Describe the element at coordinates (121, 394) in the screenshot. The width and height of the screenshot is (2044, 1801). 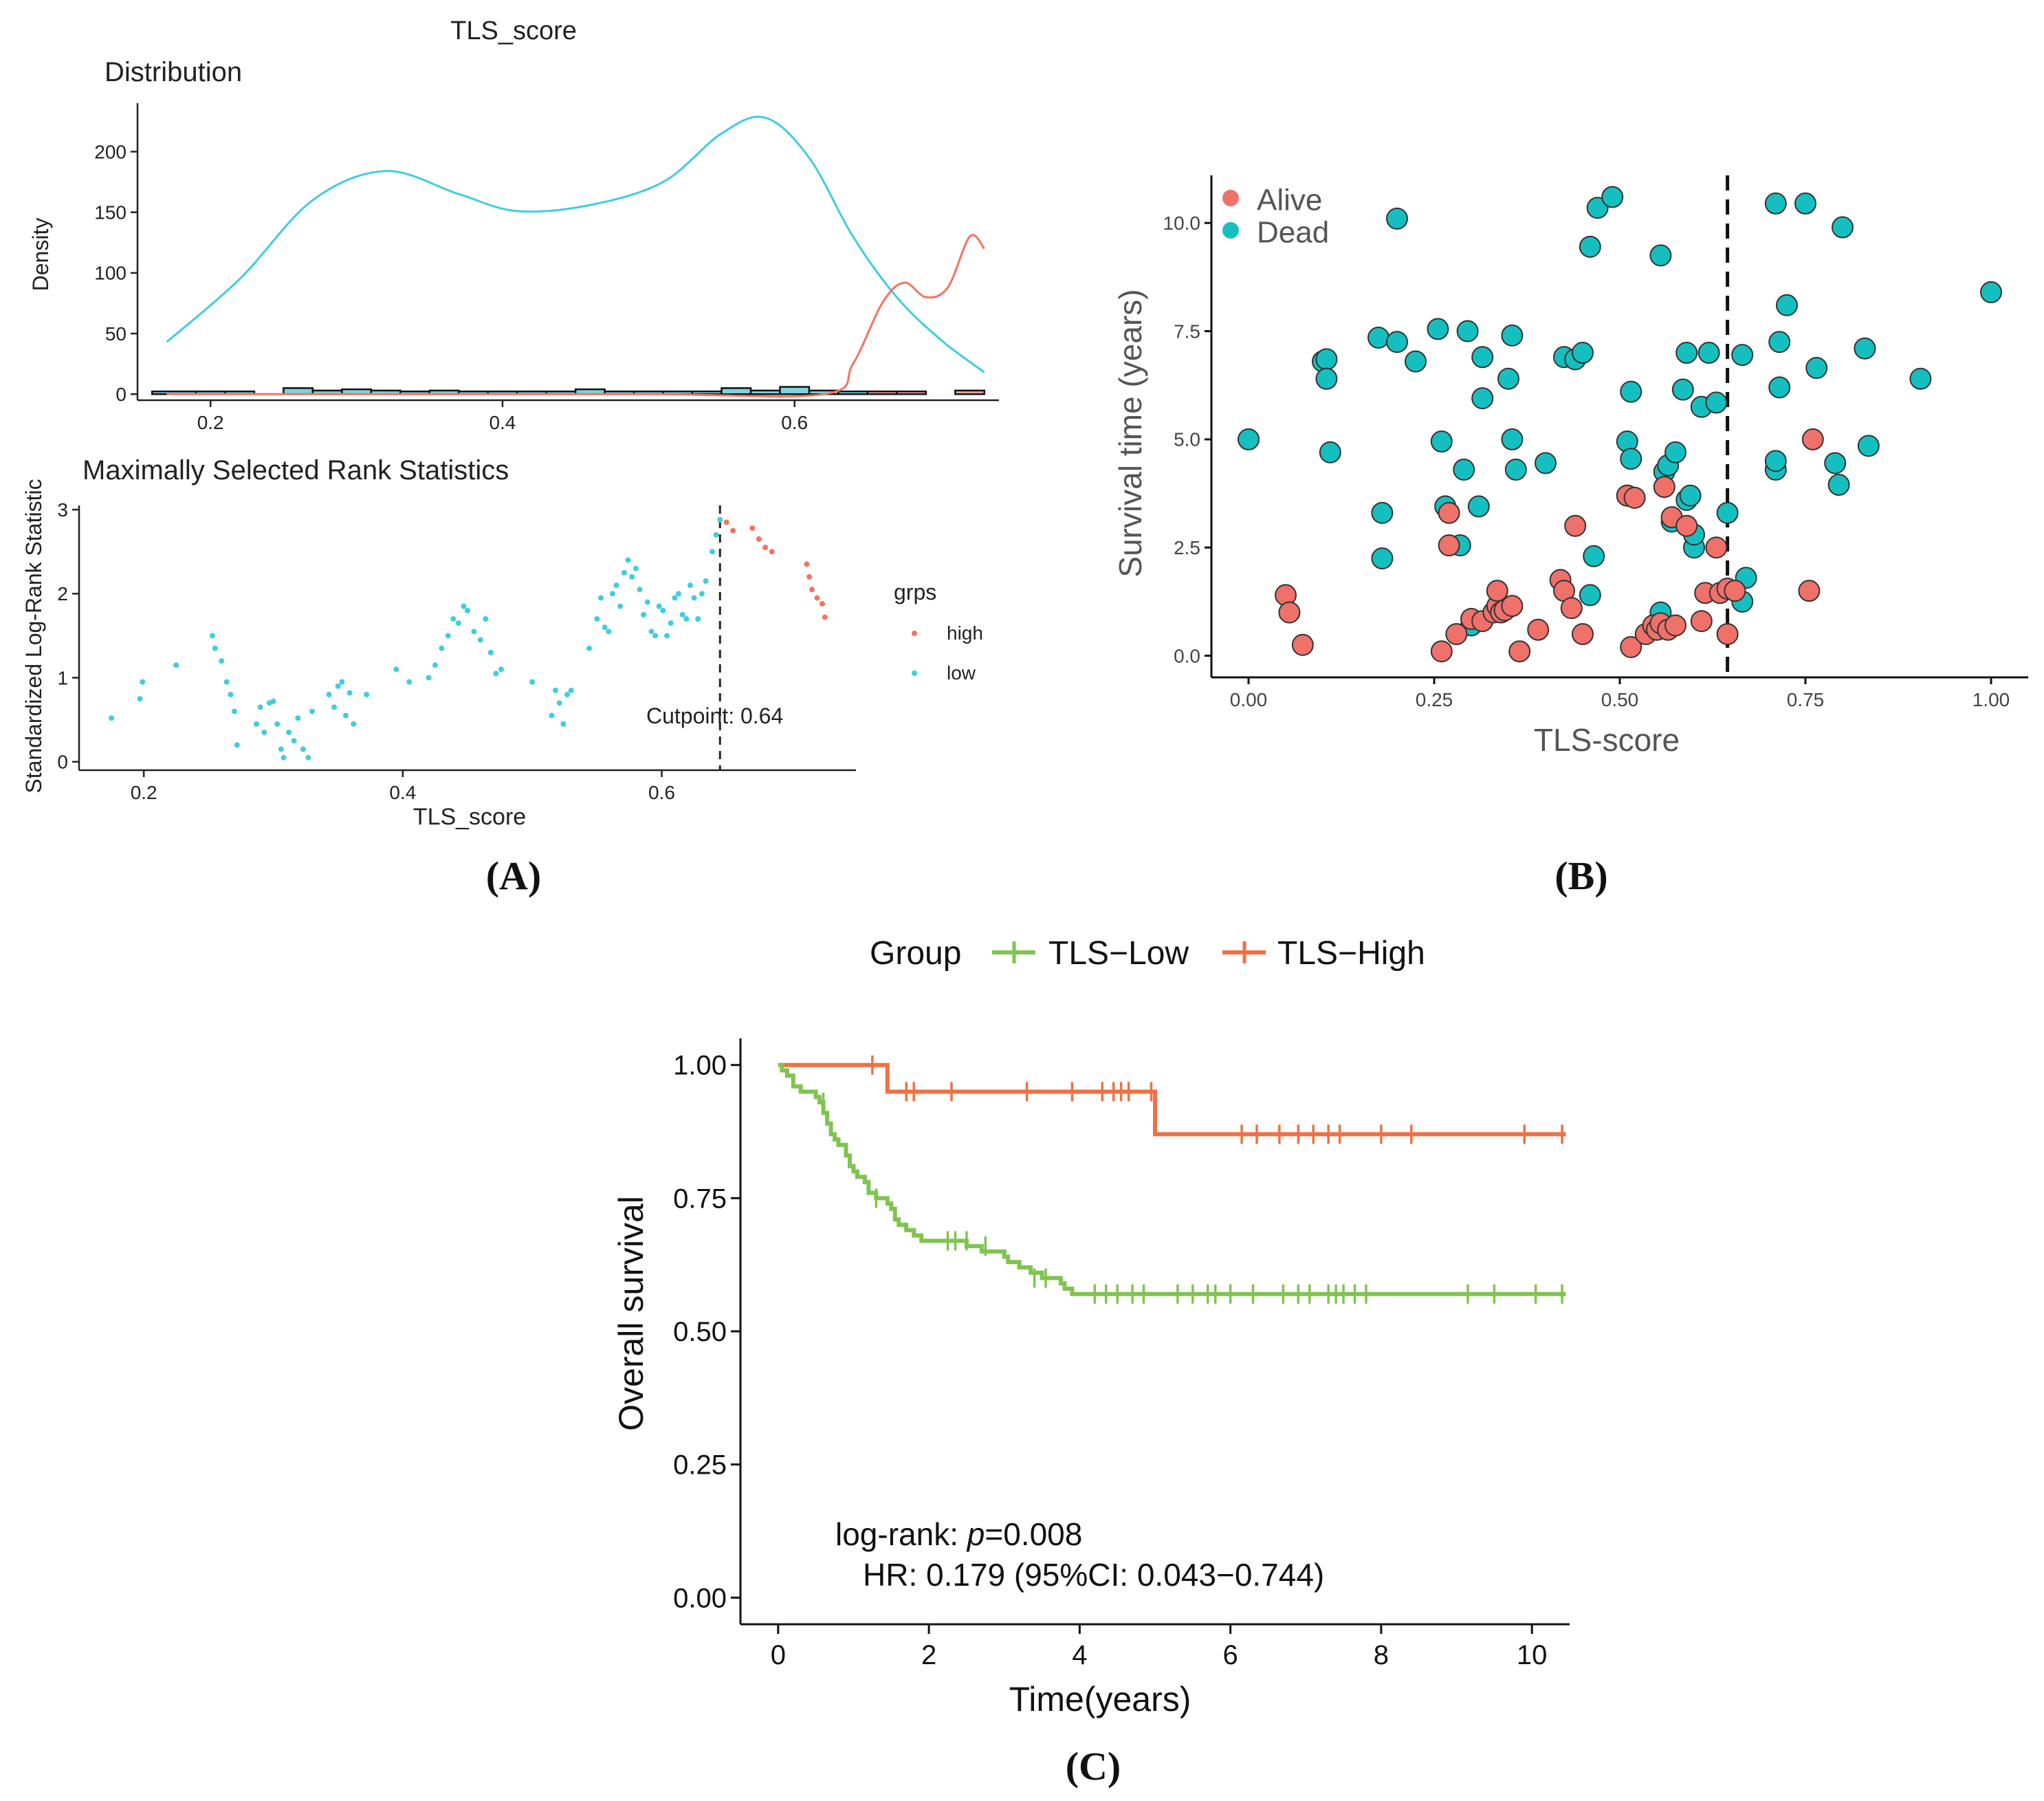
I see `A1-y-tick-label: 0` at that location.